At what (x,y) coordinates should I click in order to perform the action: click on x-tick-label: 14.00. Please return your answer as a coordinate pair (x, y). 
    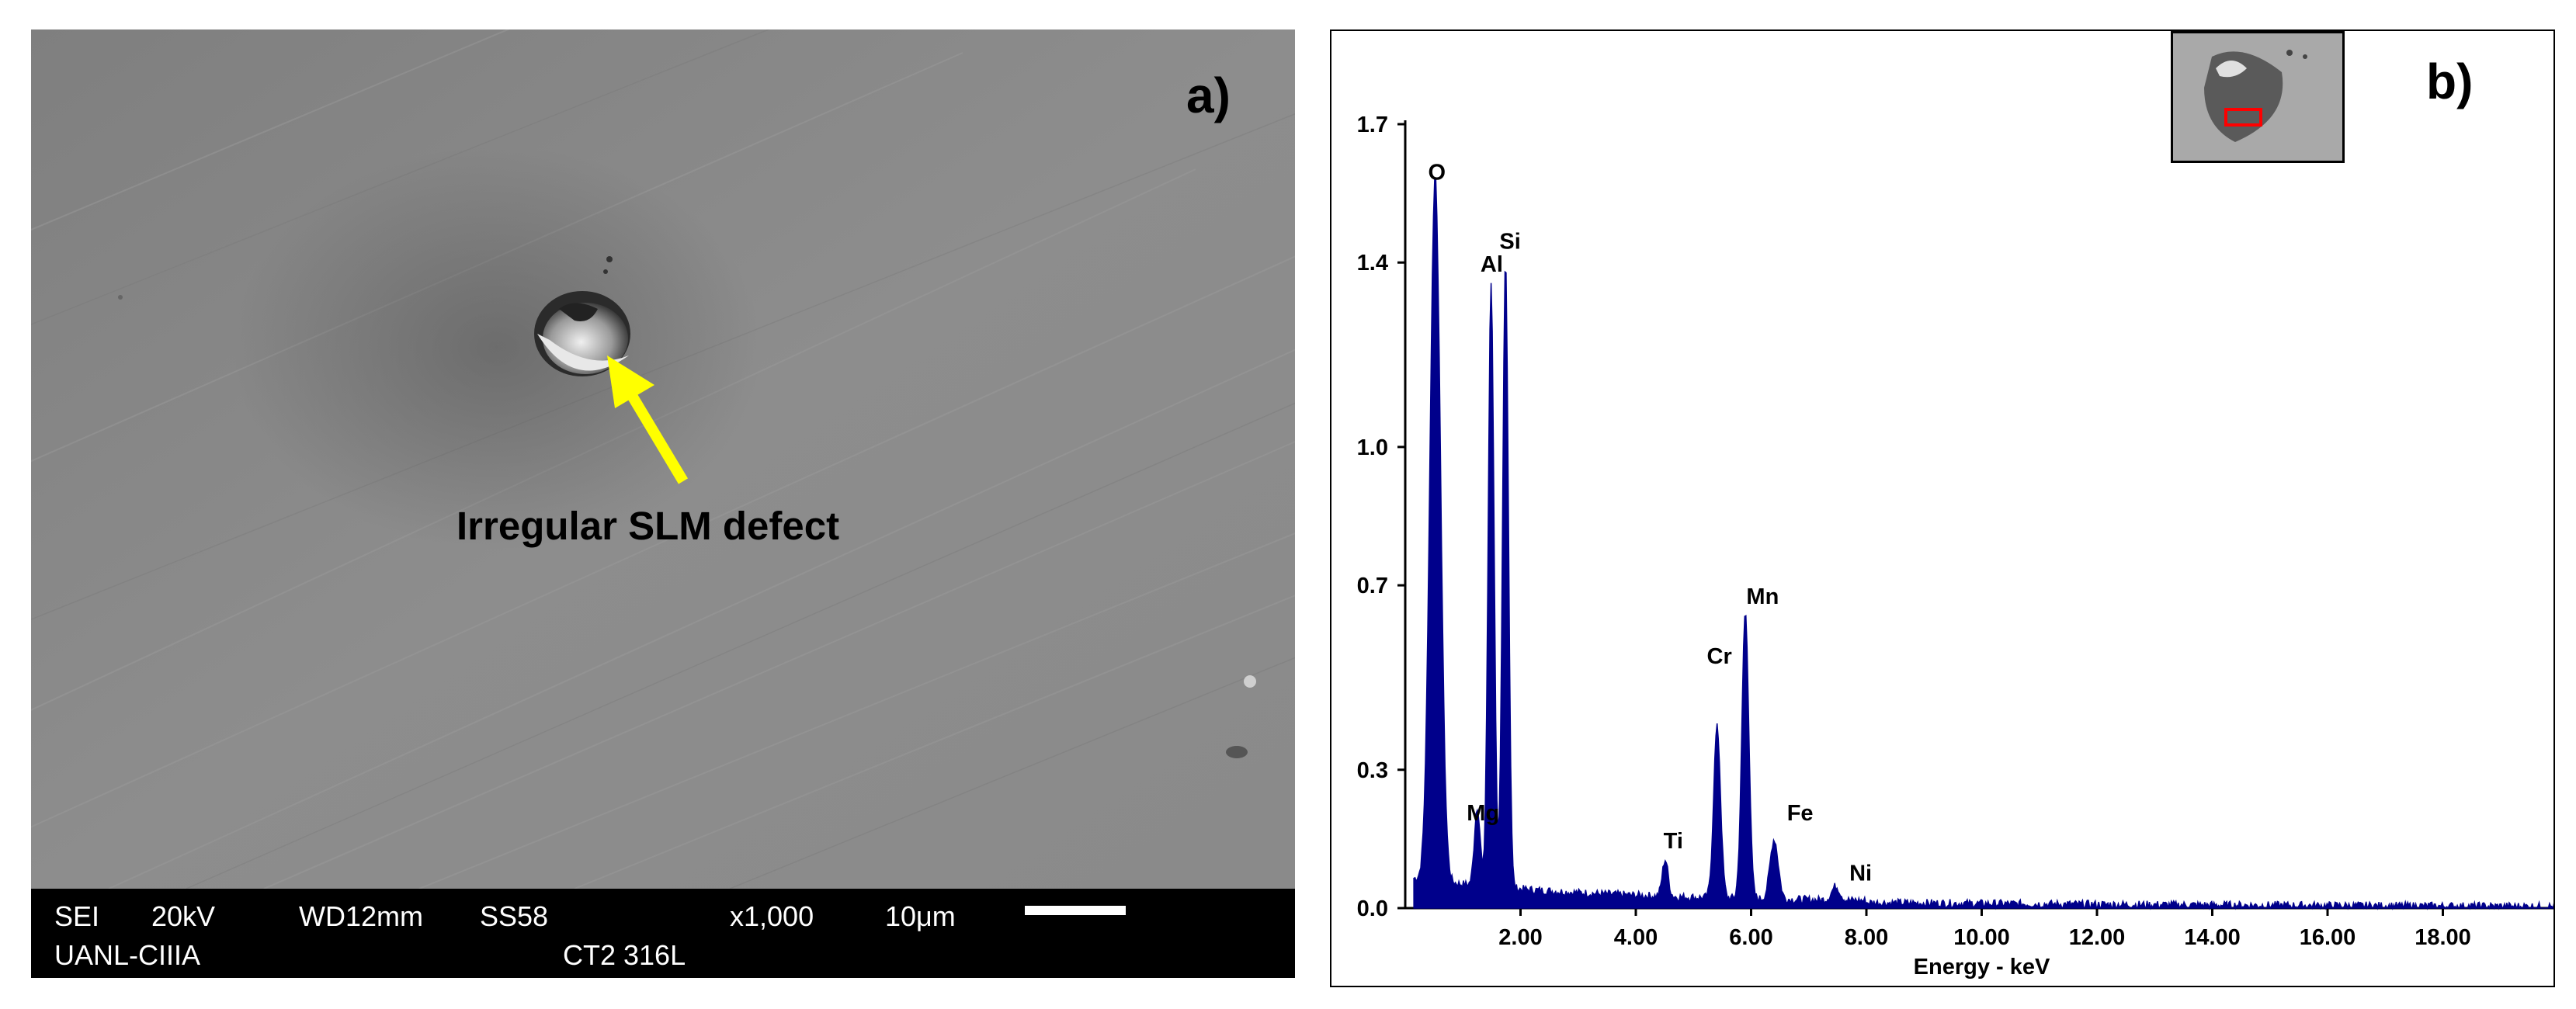
    Looking at the image, I should click on (2212, 937).